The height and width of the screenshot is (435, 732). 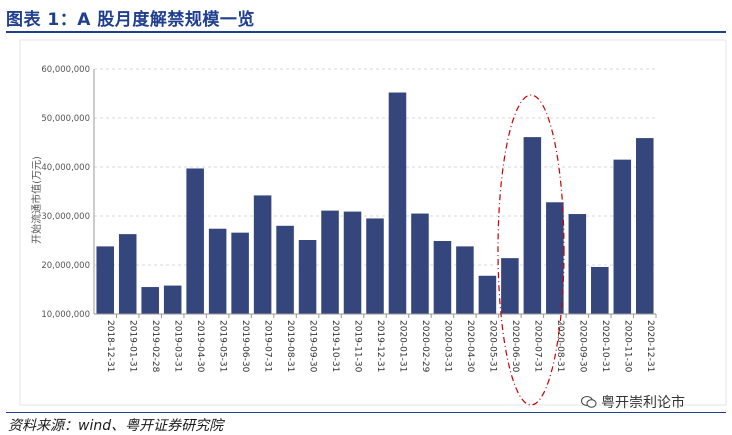 What do you see at coordinates (605, 346) in the screenshot?
I see `x-tick-label: 2020-10-31` at bounding box center [605, 346].